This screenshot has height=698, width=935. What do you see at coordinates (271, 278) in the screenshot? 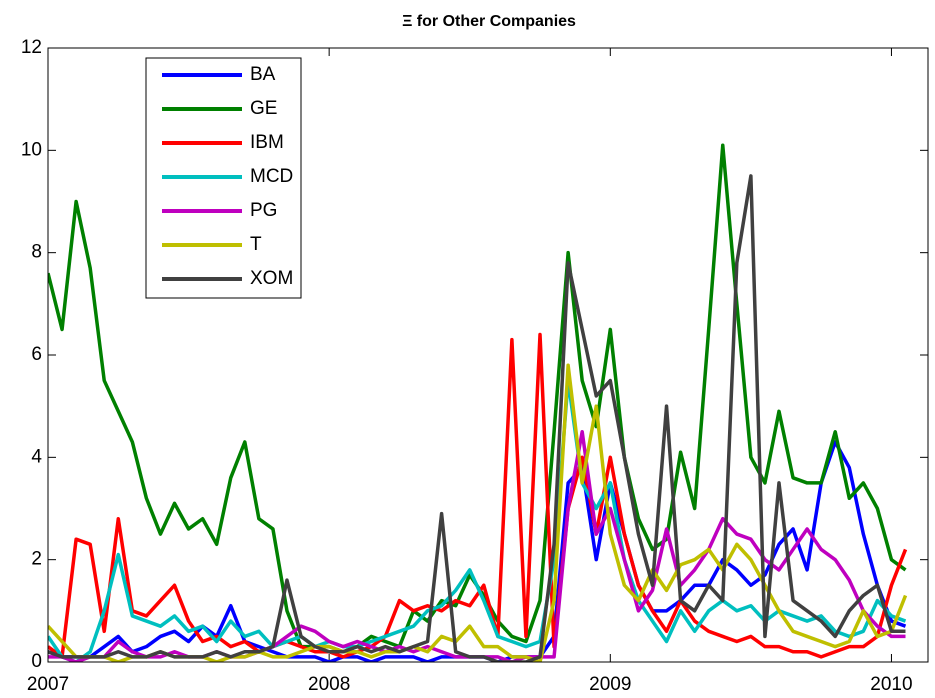
I see `legend-label: XOM` at bounding box center [271, 278].